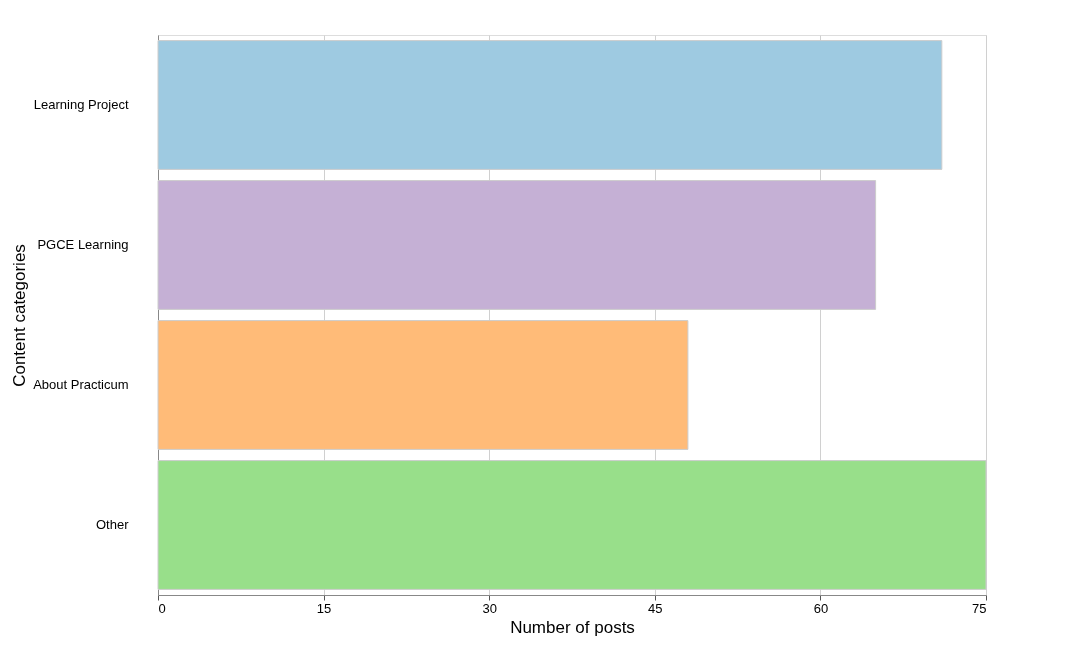 This screenshot has height=667, width=1076. I want to click on x-tick-label: 30, so click(489, 608).